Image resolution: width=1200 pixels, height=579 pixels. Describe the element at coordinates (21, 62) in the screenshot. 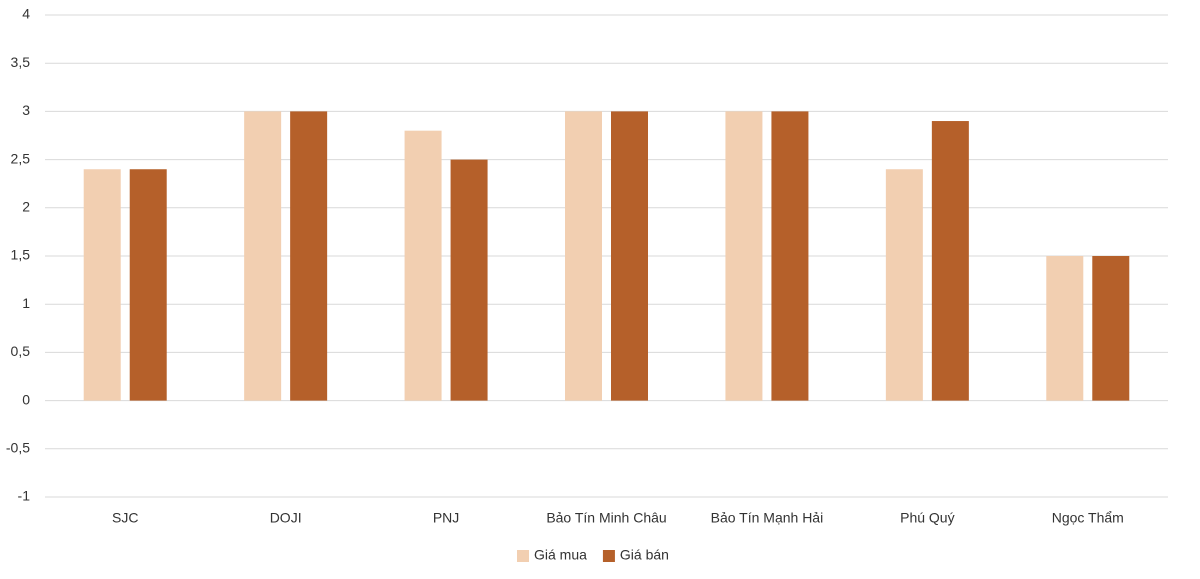

I see `y-tick-label: 3,5` at that location.